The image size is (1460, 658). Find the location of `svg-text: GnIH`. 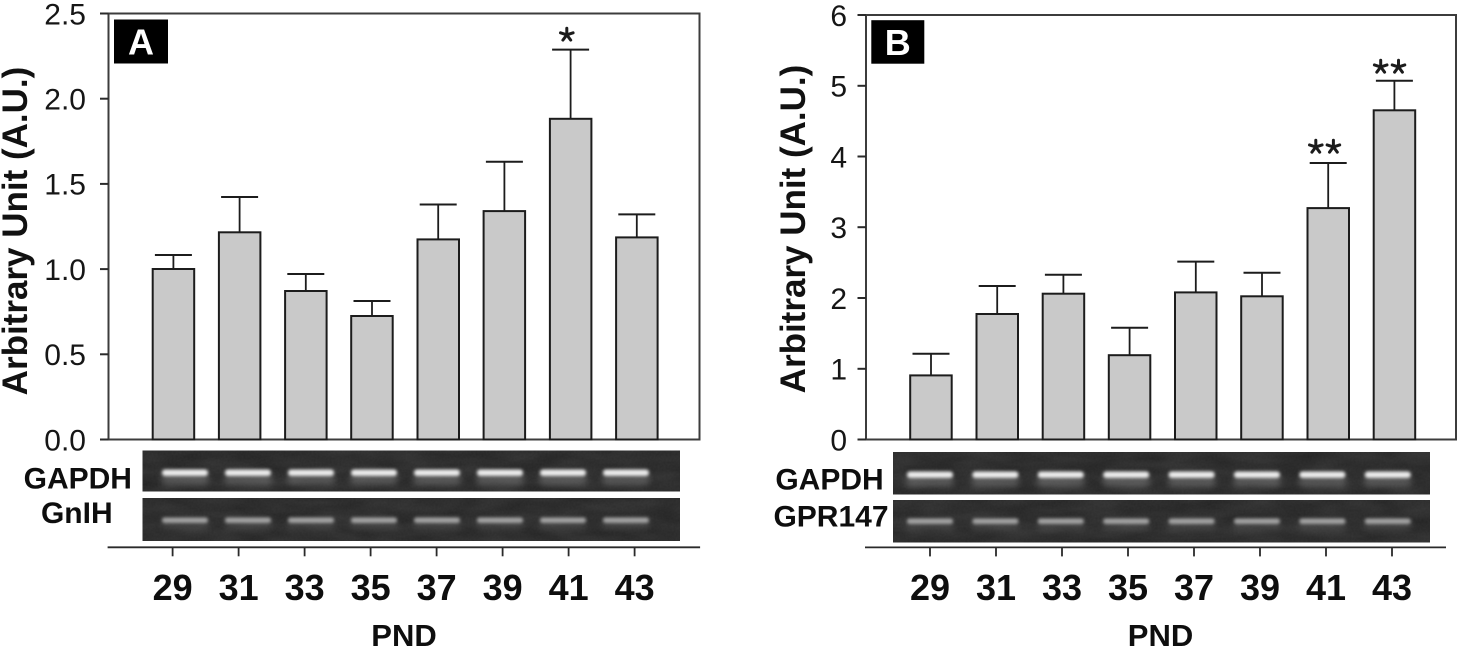

svg-text: GnIH is located at coordinates (77, 513).